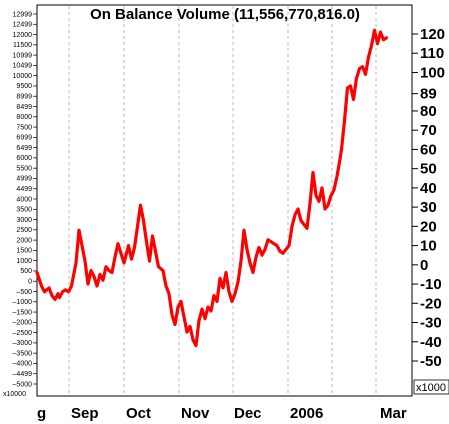 The width and height of the screenshot is (449, 424). Describe the element at coordinates (431, 284) in the screenshot. I see `right-tick-label: -10` at that location.